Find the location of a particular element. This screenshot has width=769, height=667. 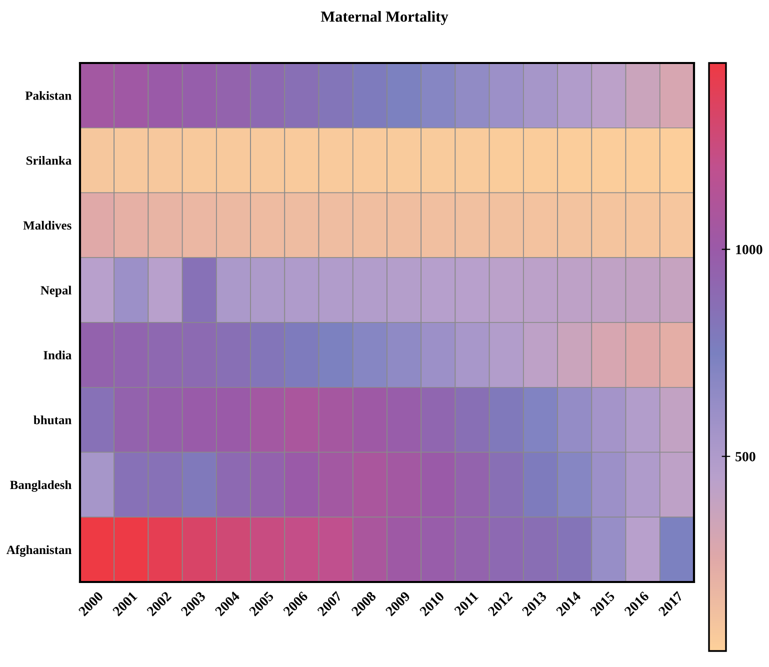

y-tick-label: Srilanka is located at coordinates (49, 160).